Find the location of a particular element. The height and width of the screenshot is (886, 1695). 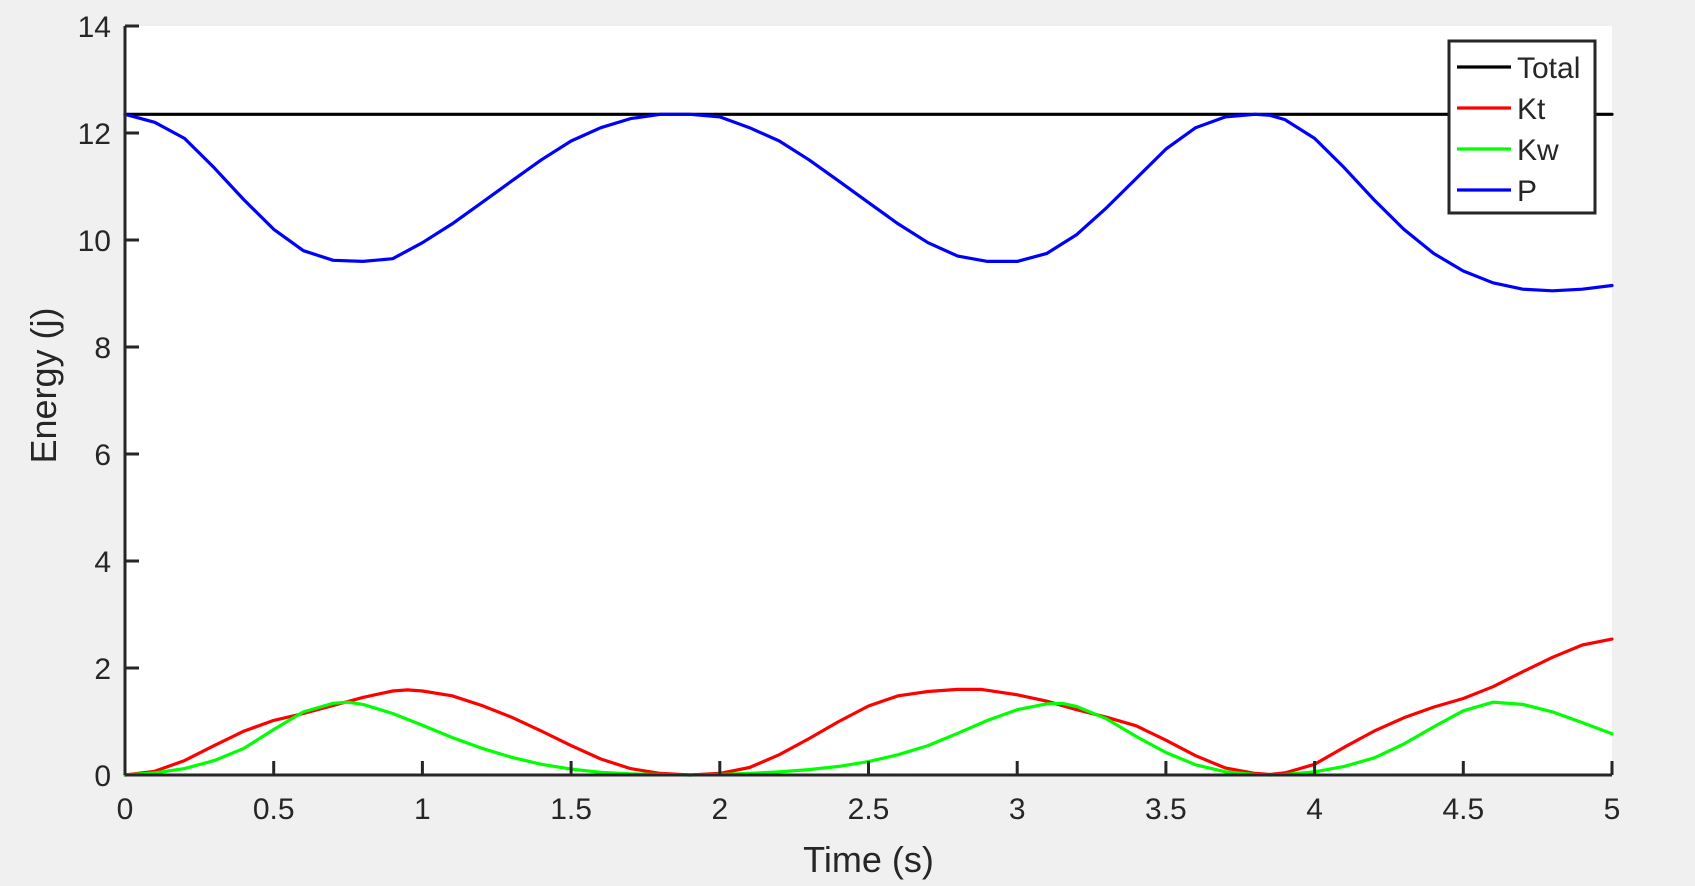

legend: Total Kt Kw P is located at coordinates (1522, 127).